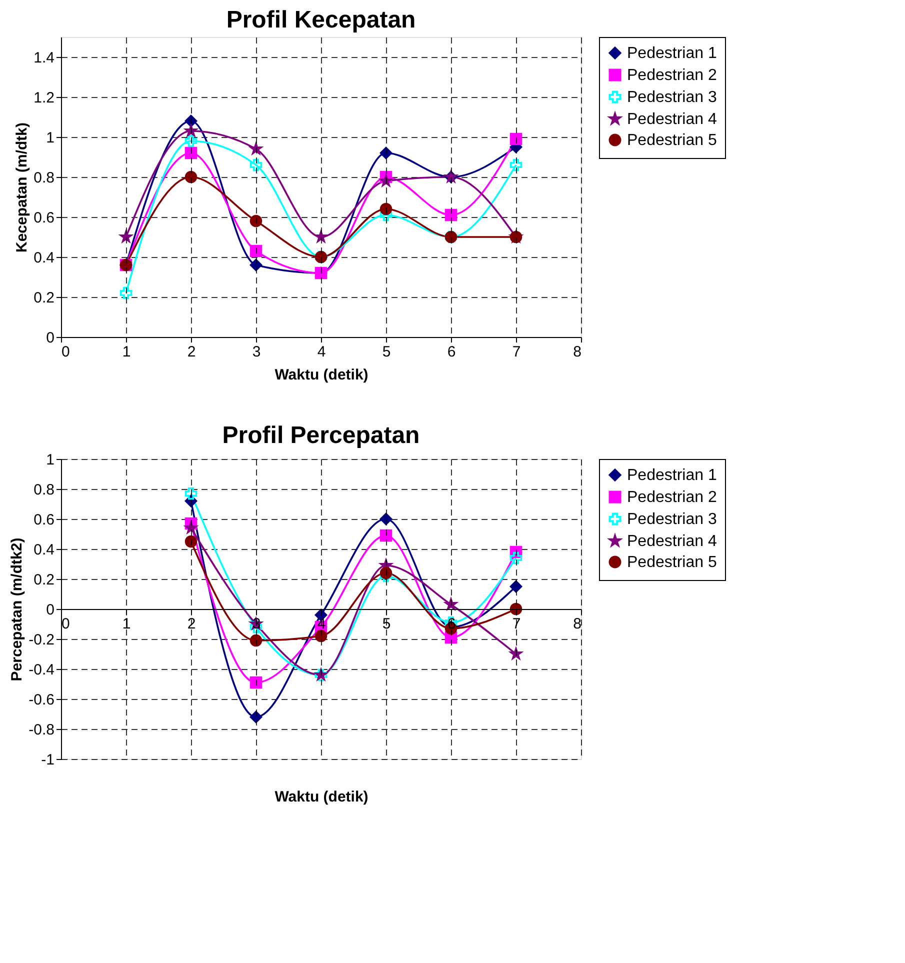 This screenshot has width=905, height=963. I want to click on y-tick-label: 1.4, so click(44, 58).